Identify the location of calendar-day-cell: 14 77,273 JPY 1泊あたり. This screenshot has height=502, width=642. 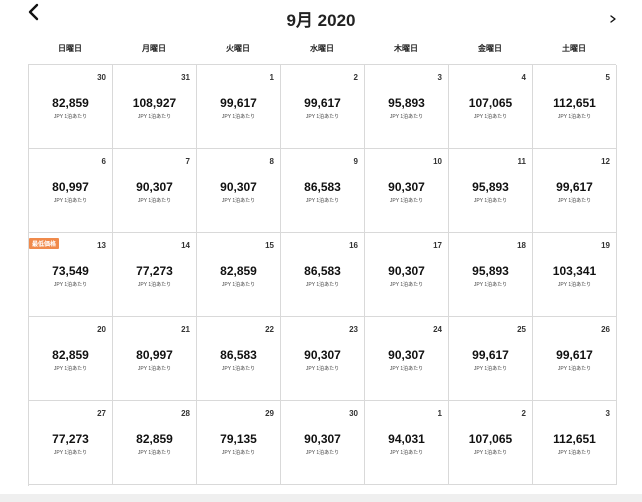
(155, 275).